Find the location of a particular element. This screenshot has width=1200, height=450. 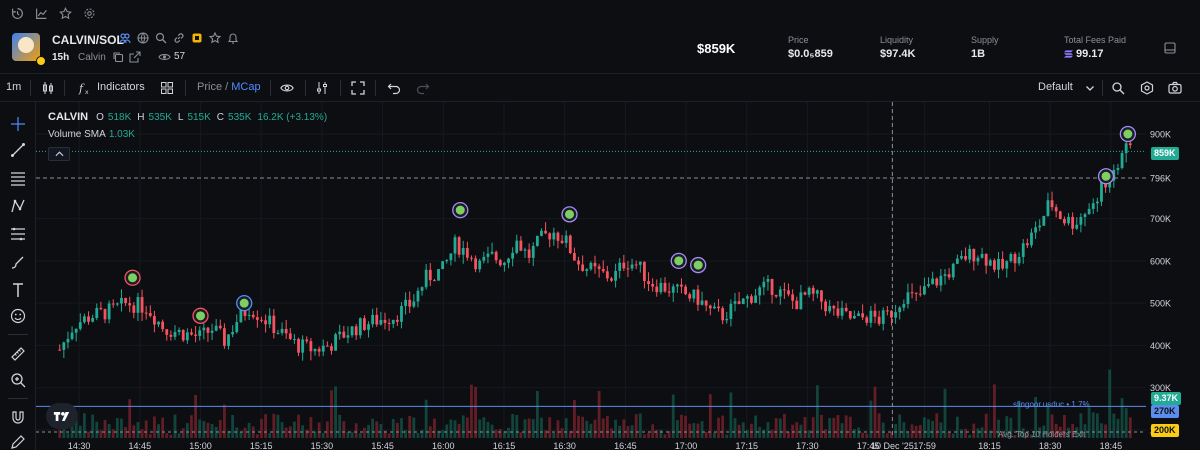

crosshair-icon is located at coordinates (18, 124).